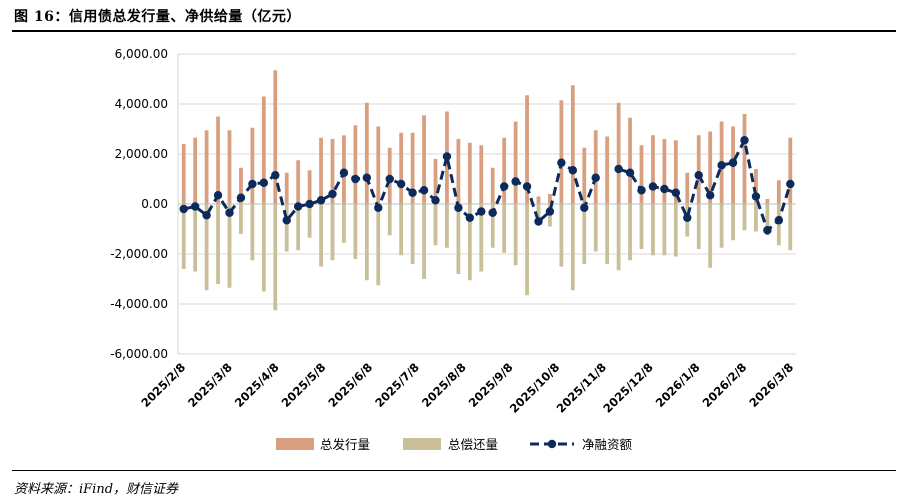 The height and width of the screenshot is (504, 908). What do you see at coordinates (454, 470) in the screenshot?
I see `bottom-rule` at bounding box center [454, 470].